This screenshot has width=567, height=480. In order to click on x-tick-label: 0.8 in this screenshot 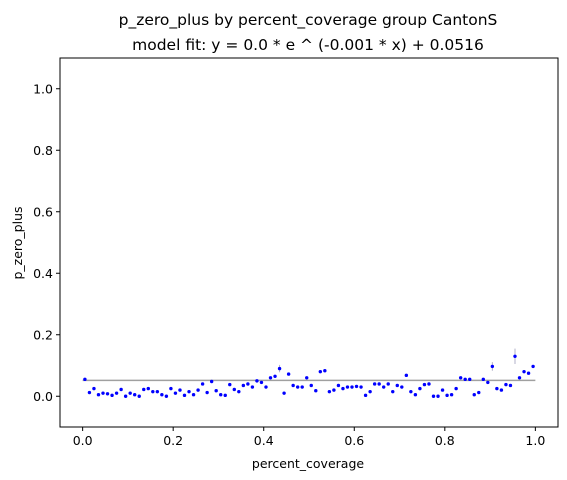, I will do `click(445, 440)`.